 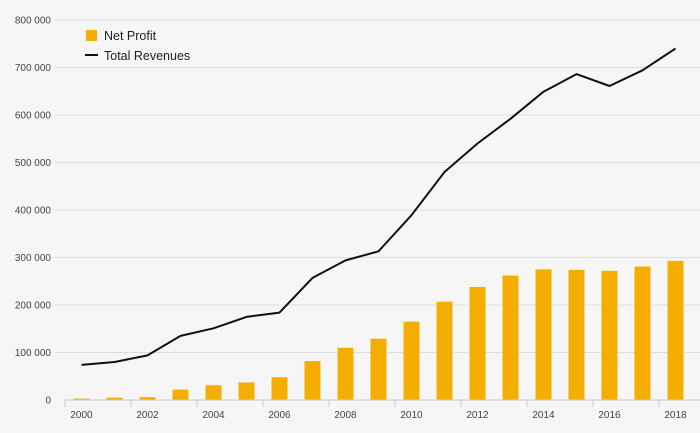 I want to click on x-tick-label: 2008, so click(x=345, y=415).